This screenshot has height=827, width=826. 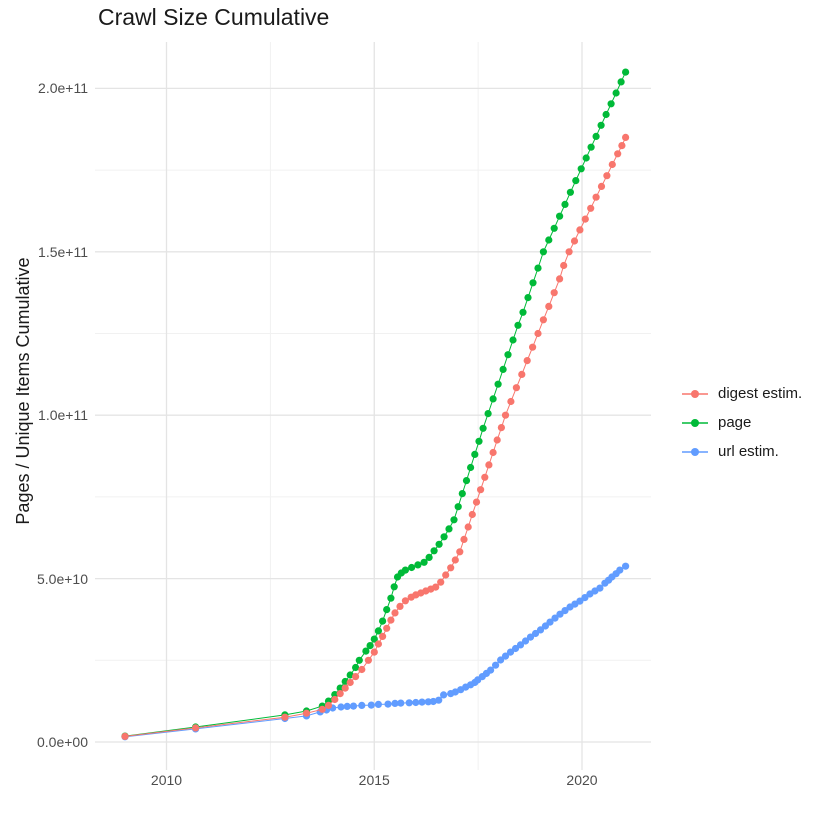 What do you see at coordinates (748, 451) in the screenshot?
I see `legend-label: url estim.` at bounding box center [748, 451].